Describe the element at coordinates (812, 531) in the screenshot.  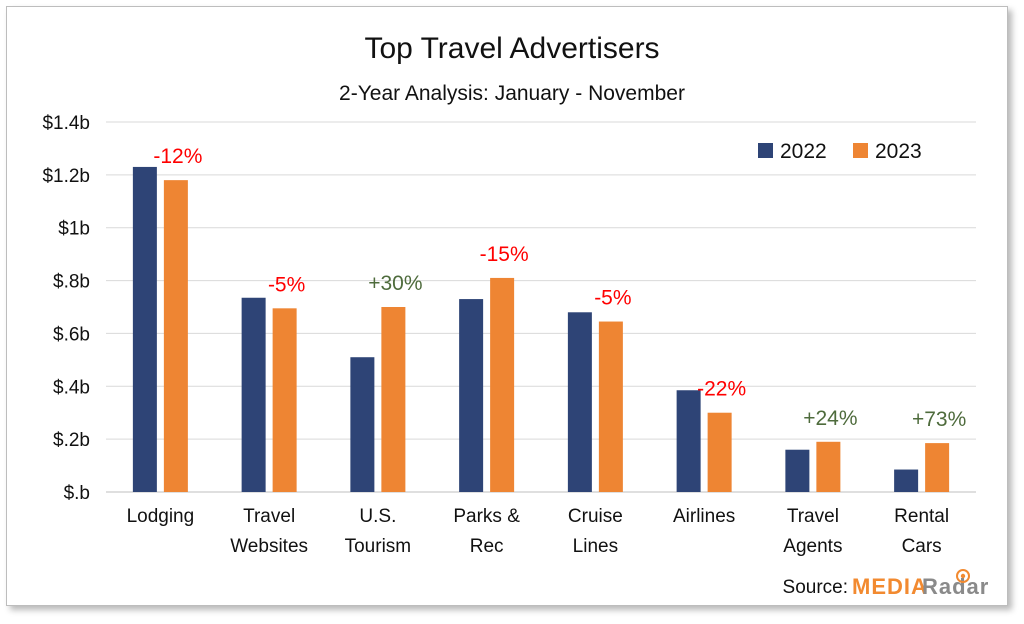
I see `x-category-label: Travel Agents` at that location.